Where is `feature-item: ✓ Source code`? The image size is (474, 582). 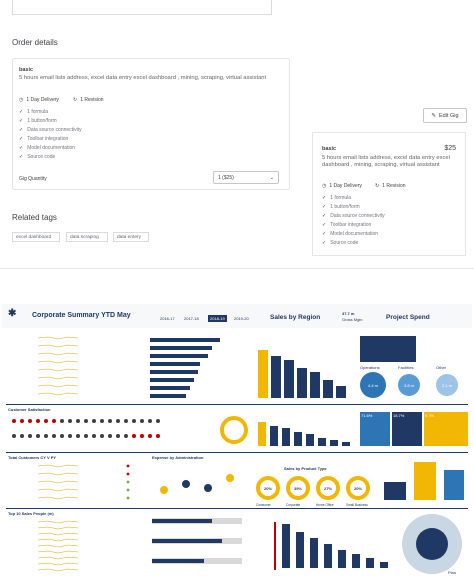
feature-item: ✓ Source code is located at coordinates (37, 157).